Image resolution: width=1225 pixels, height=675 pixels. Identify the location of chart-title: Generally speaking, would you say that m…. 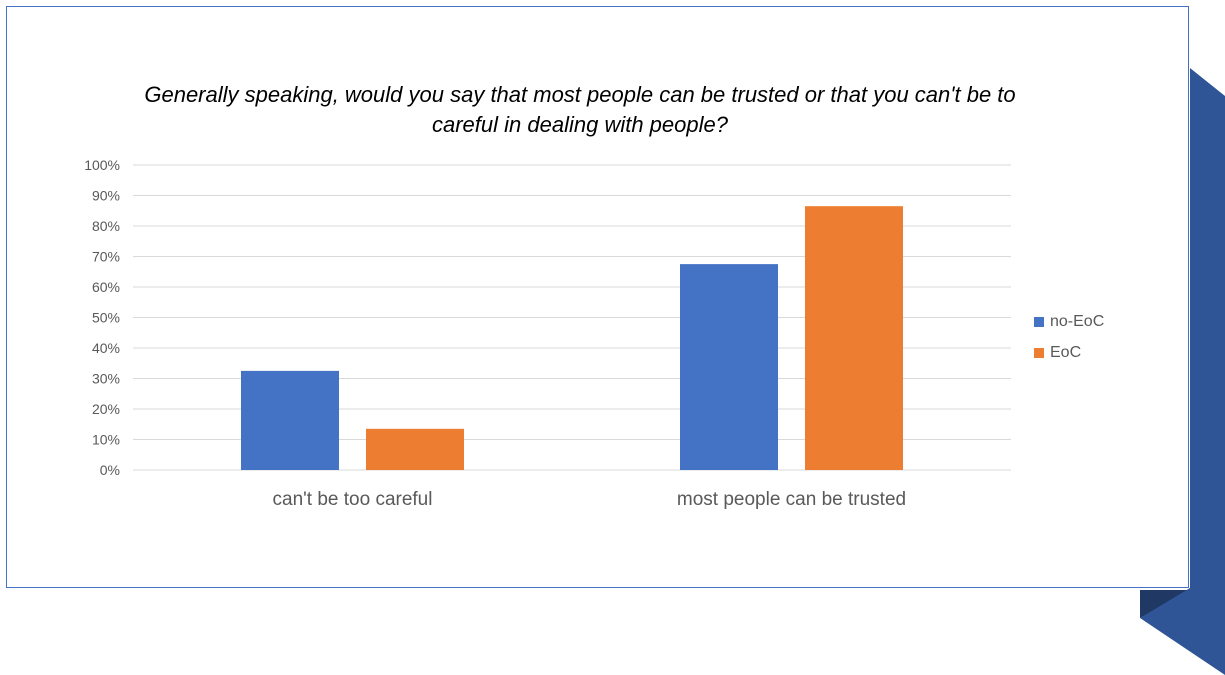
(580, 109).